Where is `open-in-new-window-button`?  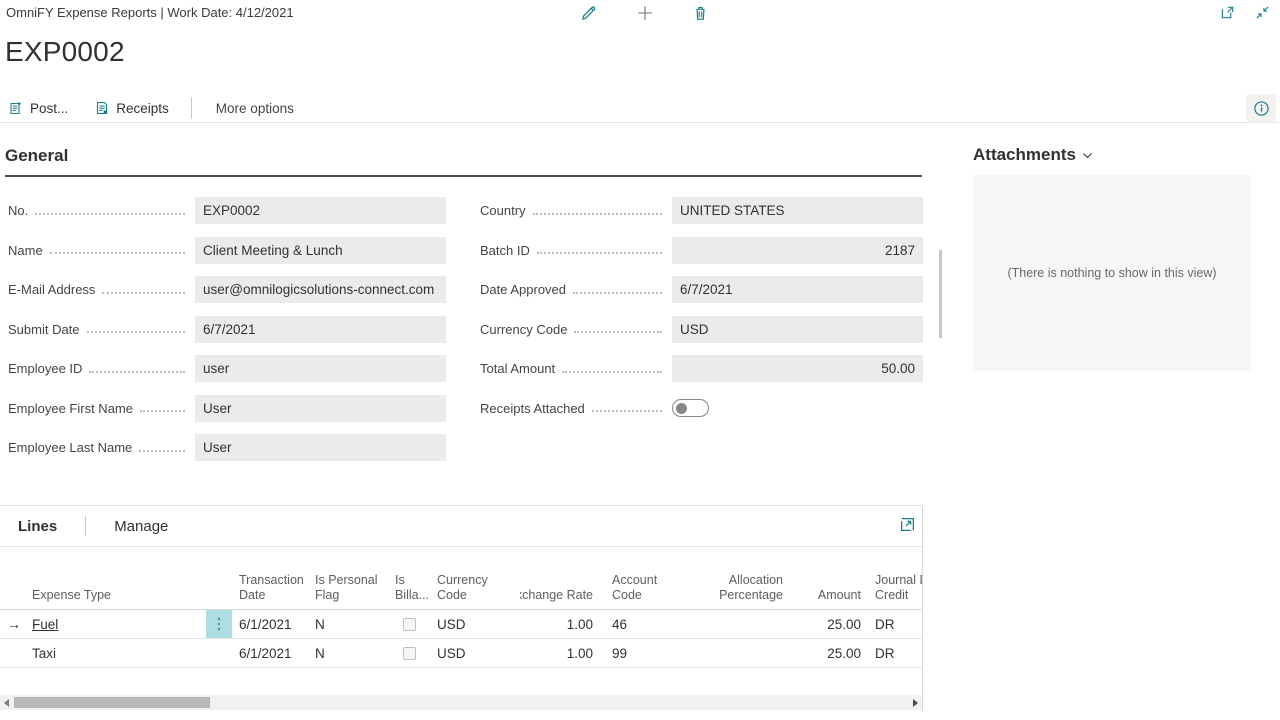
open-in-new-window-button is located at coordinates (1227, 12).